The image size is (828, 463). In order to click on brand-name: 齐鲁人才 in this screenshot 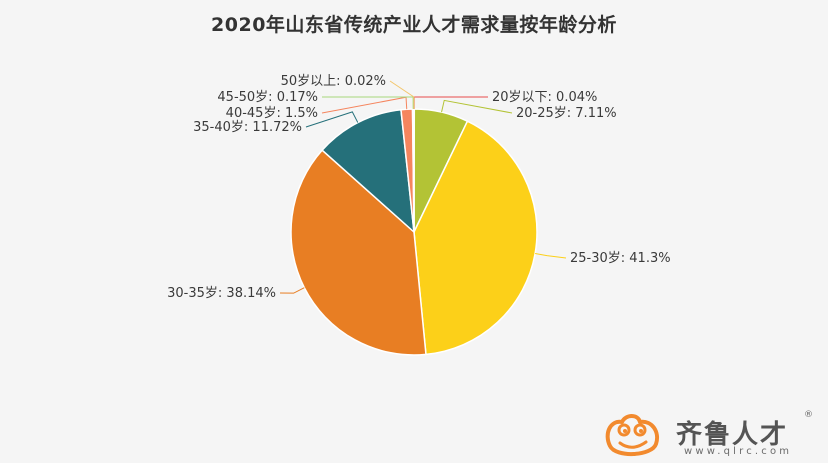, I will do `click(732, 435)`.